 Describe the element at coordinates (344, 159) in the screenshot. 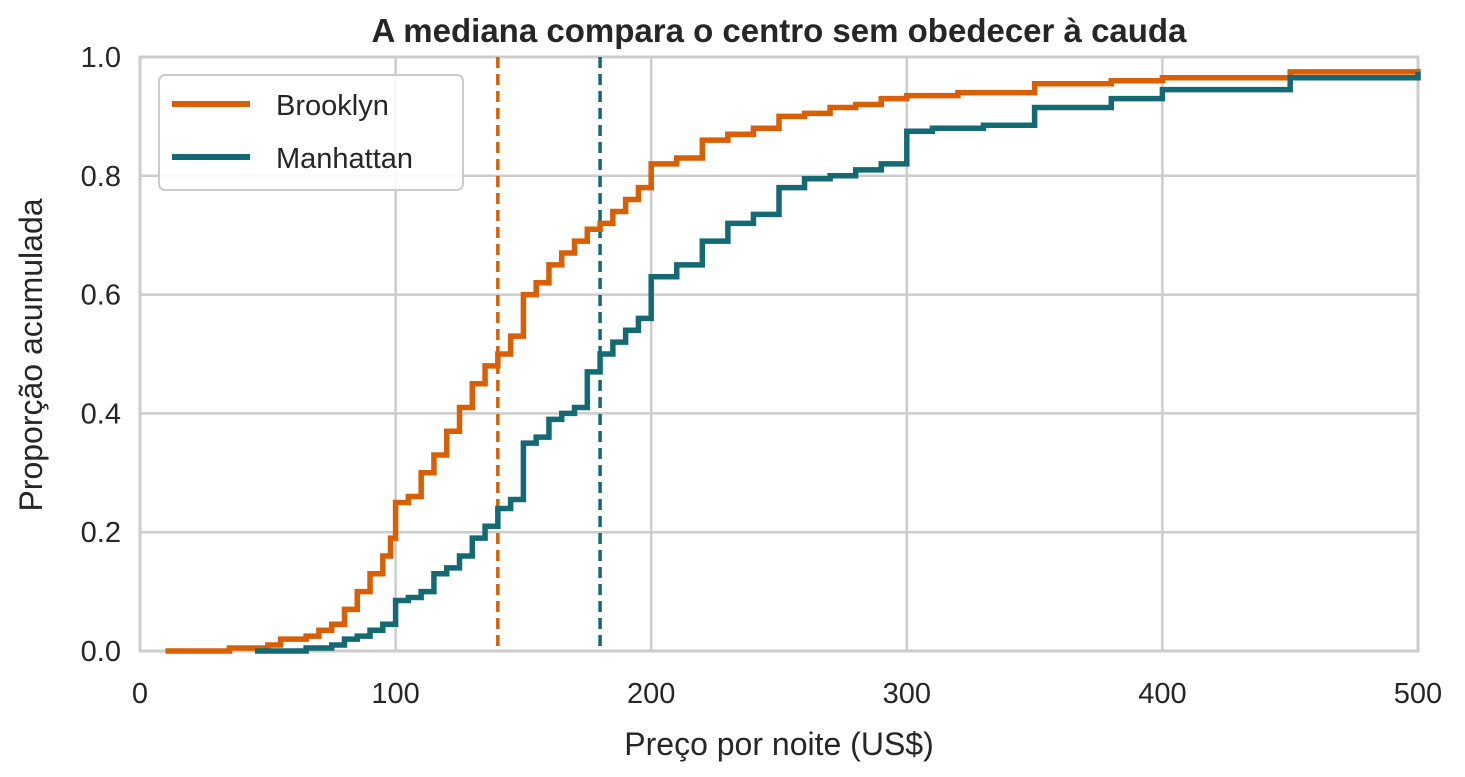

I see `legend-label-manhattan: Manhattan` at that location.